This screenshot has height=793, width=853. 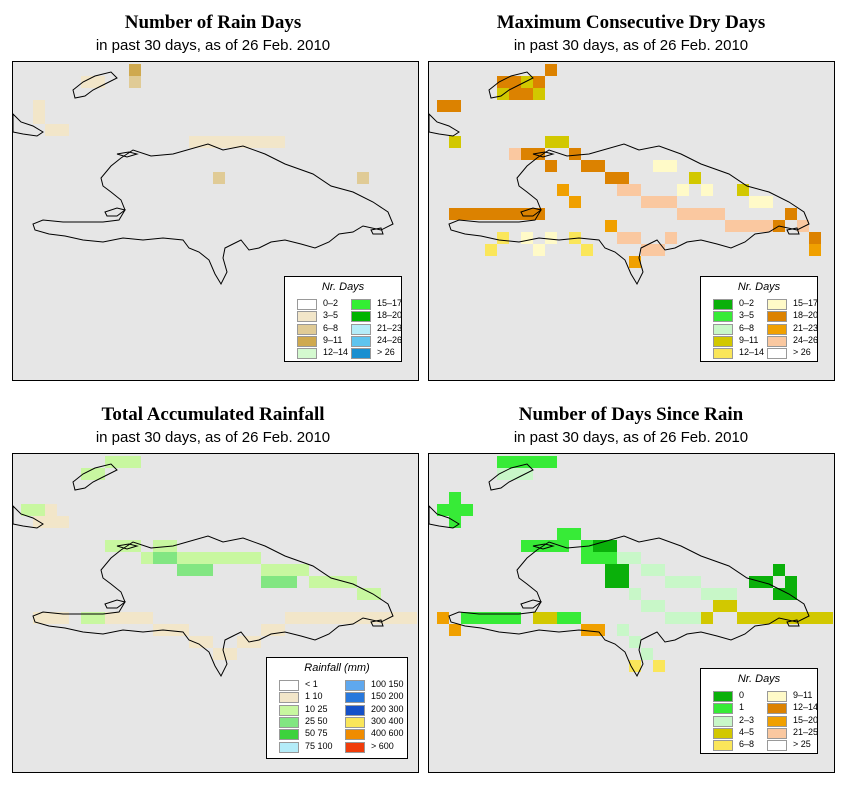 What do you see at coordinates (316, 733) in the screenshot?
I see `legend-label: 50 75` at bounding box center [316, 733].